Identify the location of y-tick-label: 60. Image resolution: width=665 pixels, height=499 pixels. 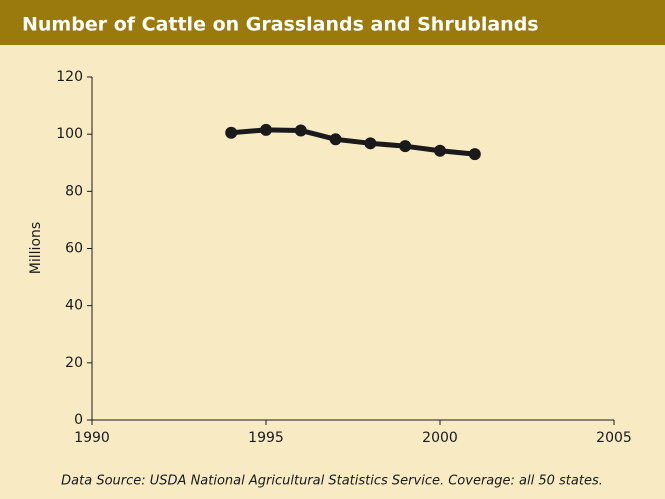
(74, 249).